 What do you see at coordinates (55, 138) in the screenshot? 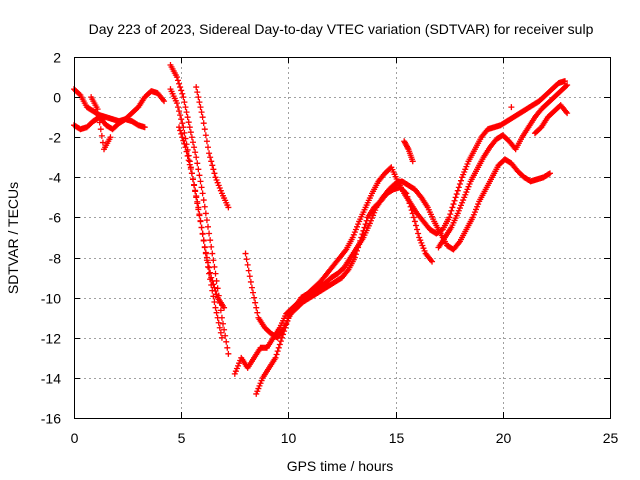
I see `y-tick-label: -2` at bounding box center [55, 138].